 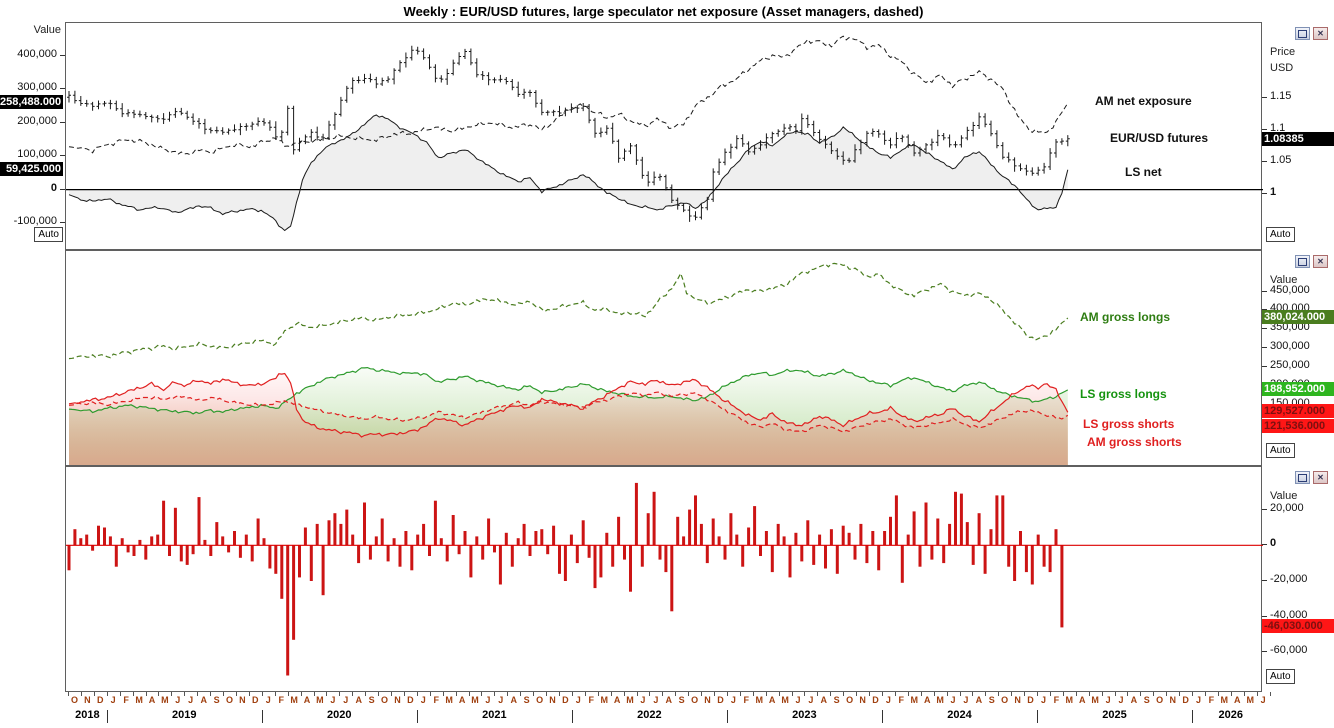 I want to click on year-label: 2025, so click(x=1114, y=715).